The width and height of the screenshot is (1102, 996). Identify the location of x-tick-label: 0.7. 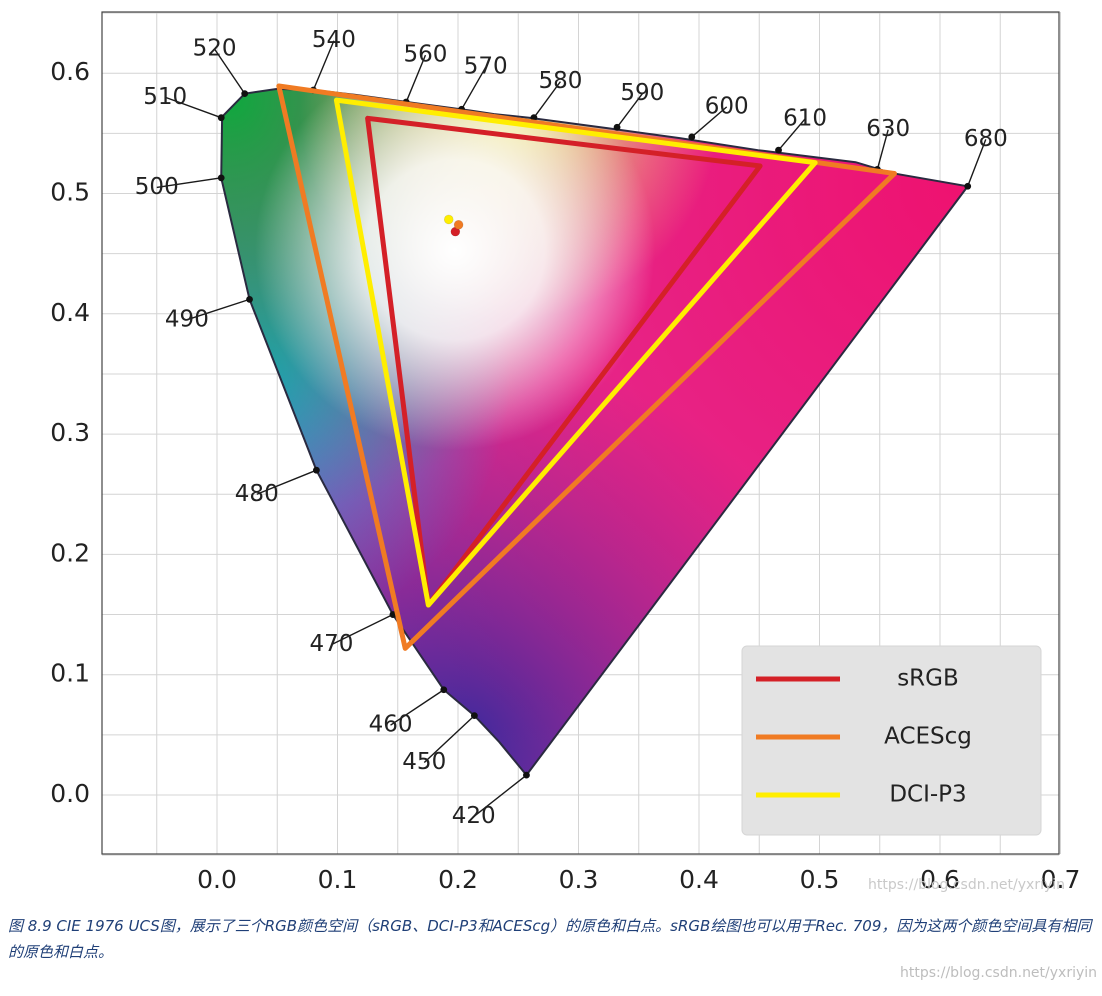
(1061, 879).